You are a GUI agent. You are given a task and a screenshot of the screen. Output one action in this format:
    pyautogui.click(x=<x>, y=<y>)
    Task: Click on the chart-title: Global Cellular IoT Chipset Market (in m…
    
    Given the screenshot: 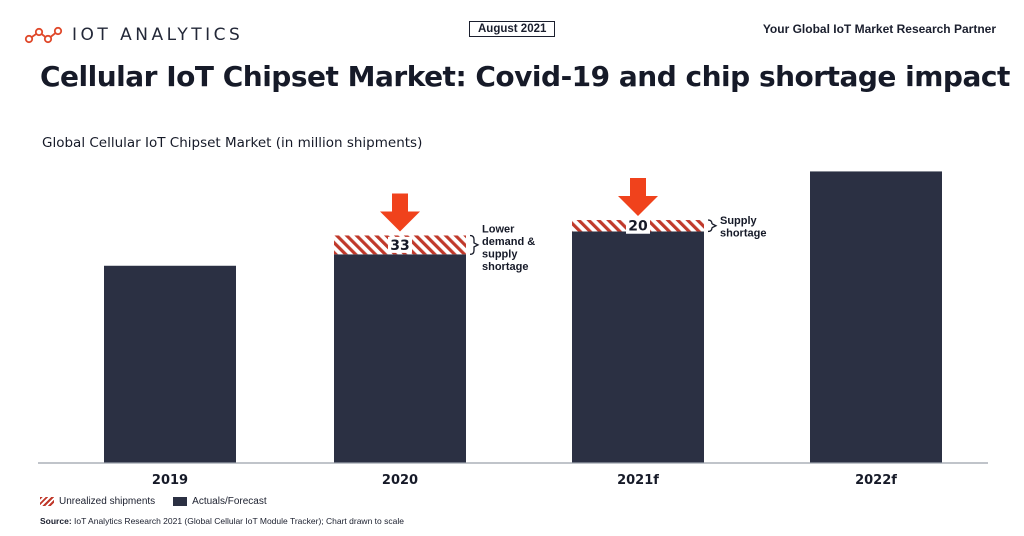 What is the action you would take?
    pyautogui.click(x=232, y=143)
    